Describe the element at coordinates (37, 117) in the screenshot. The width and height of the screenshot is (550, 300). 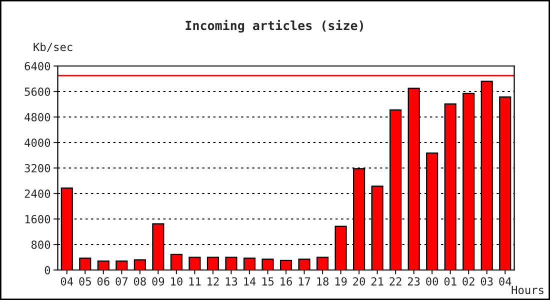
I see `y-tick-label: 4800` at that location.